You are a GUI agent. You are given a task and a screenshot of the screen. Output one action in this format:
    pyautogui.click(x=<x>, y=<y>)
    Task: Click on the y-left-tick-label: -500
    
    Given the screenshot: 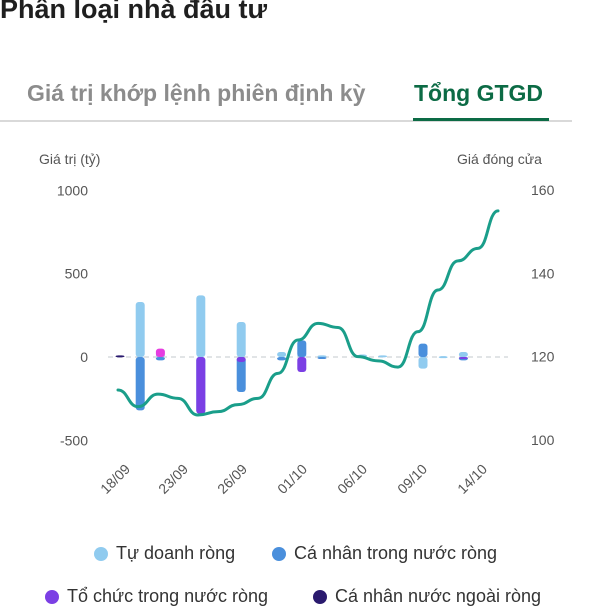 What is the action you would take?
    pyautogui.click(x=74, y=440)
    